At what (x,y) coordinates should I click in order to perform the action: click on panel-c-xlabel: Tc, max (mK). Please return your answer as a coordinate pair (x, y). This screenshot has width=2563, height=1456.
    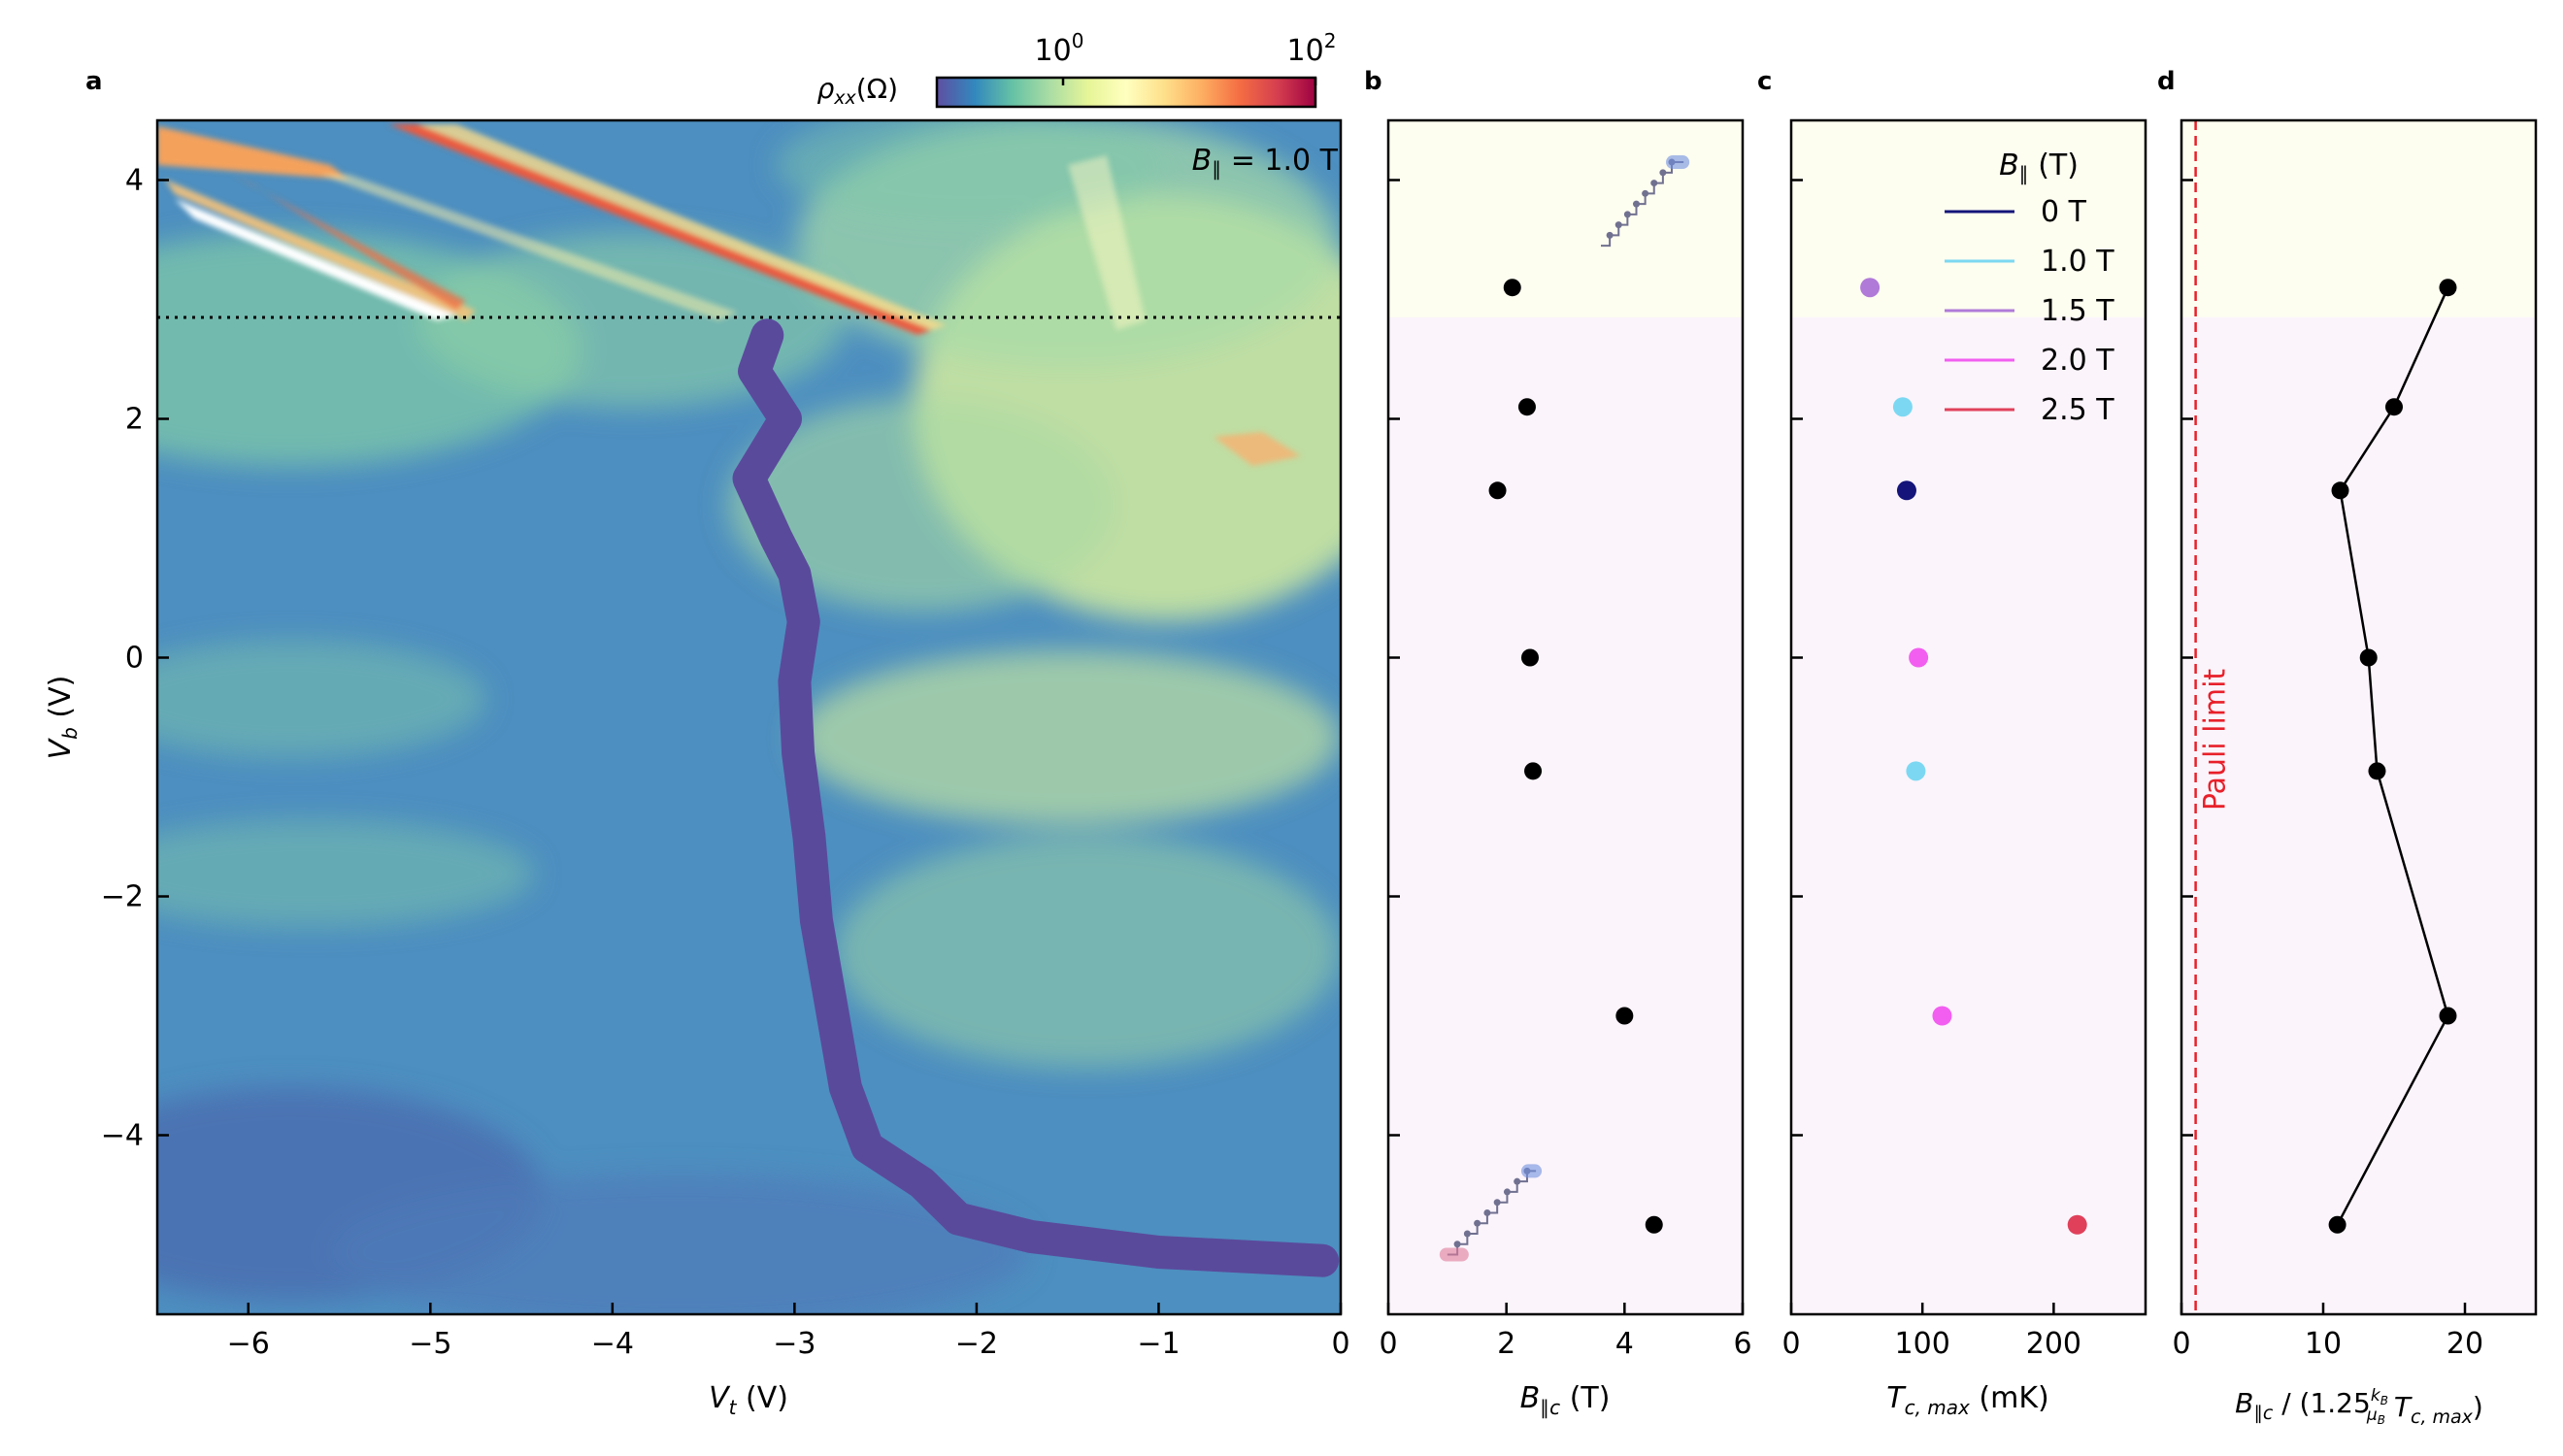
    Looking at the image, I should click on (1967, 1400).